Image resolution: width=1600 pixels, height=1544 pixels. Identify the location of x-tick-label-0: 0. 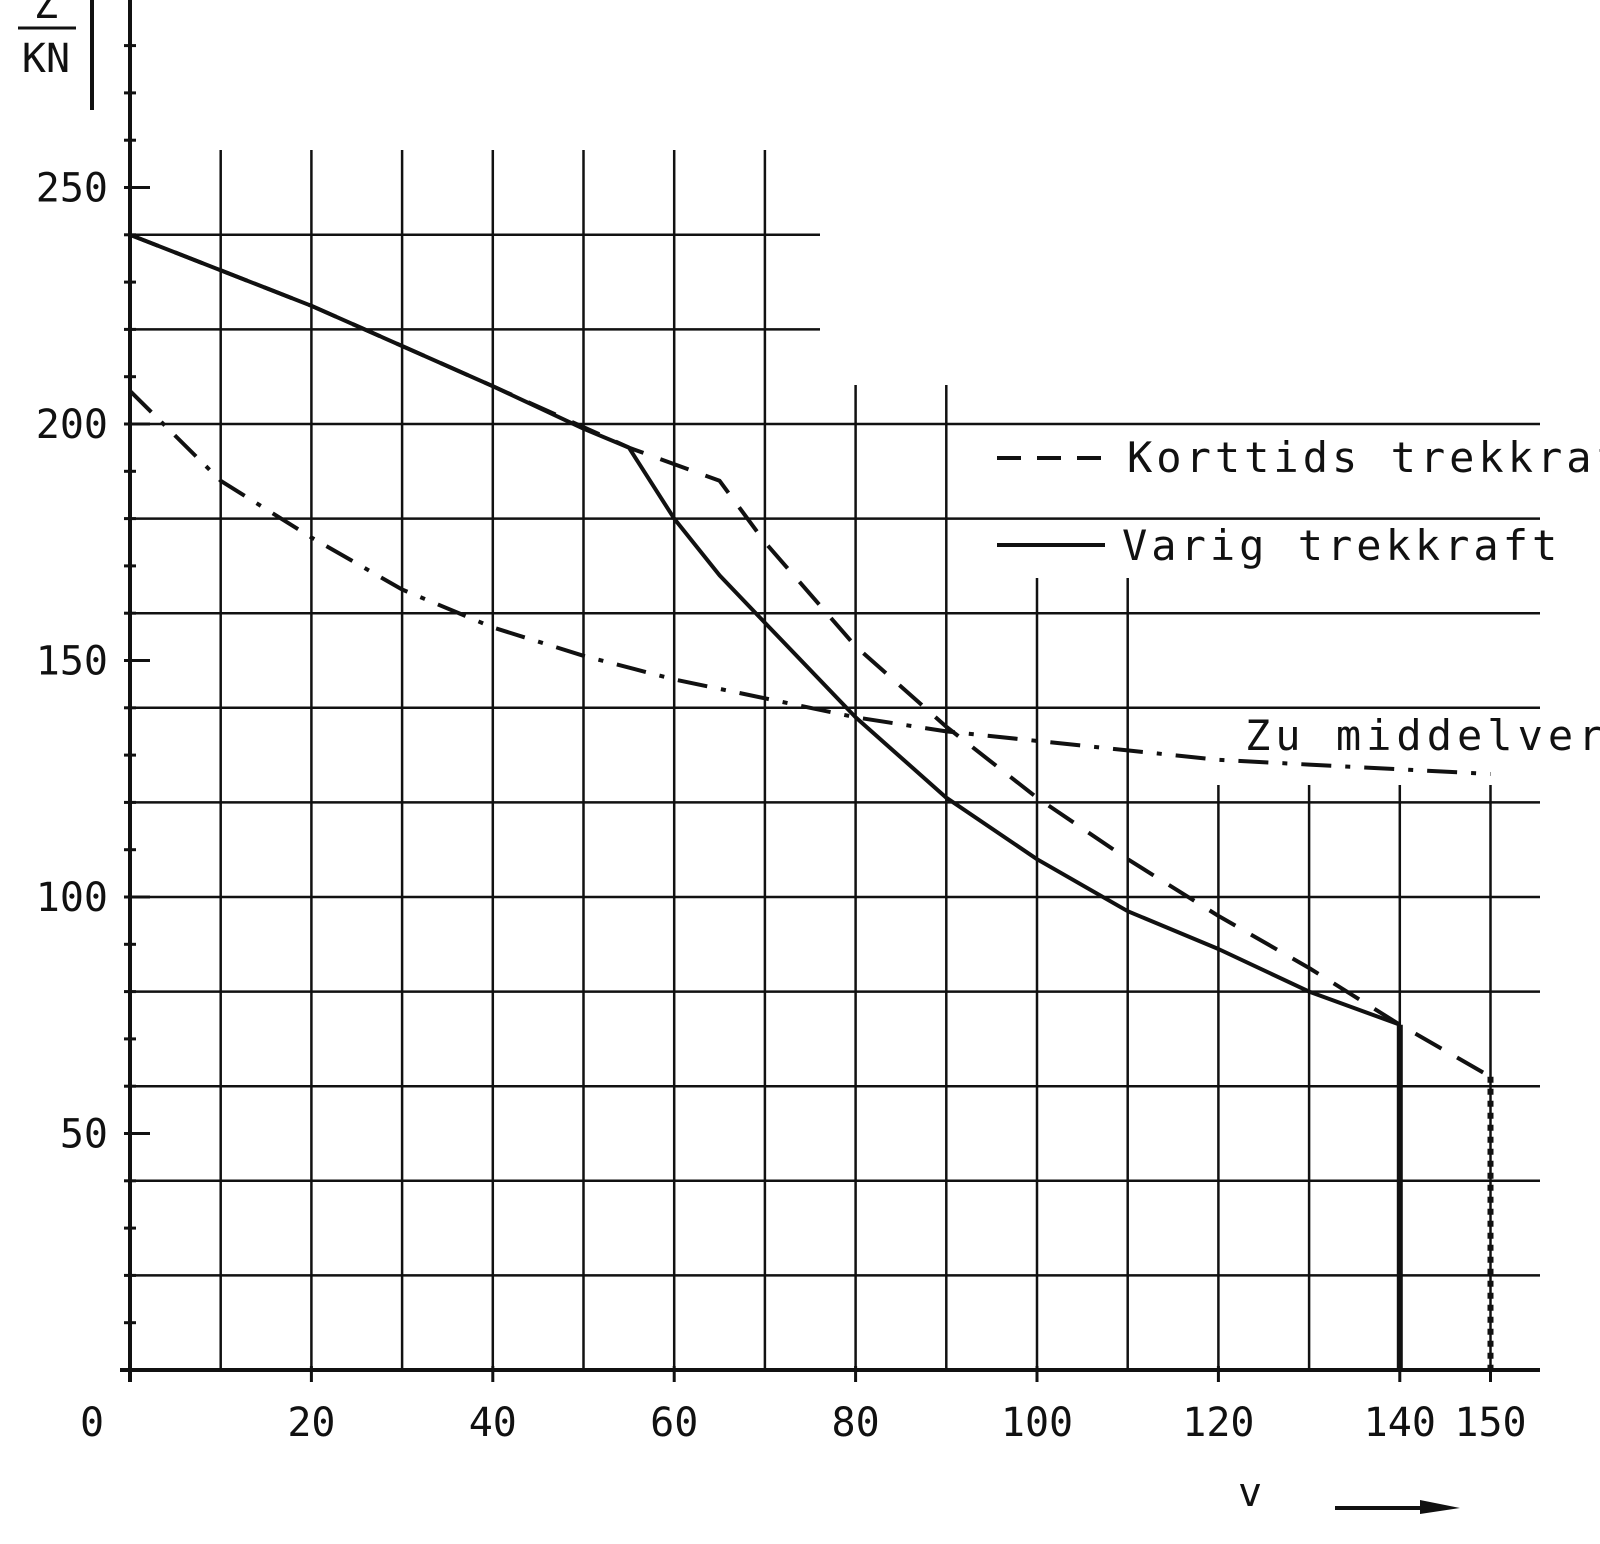
(92, 1423).